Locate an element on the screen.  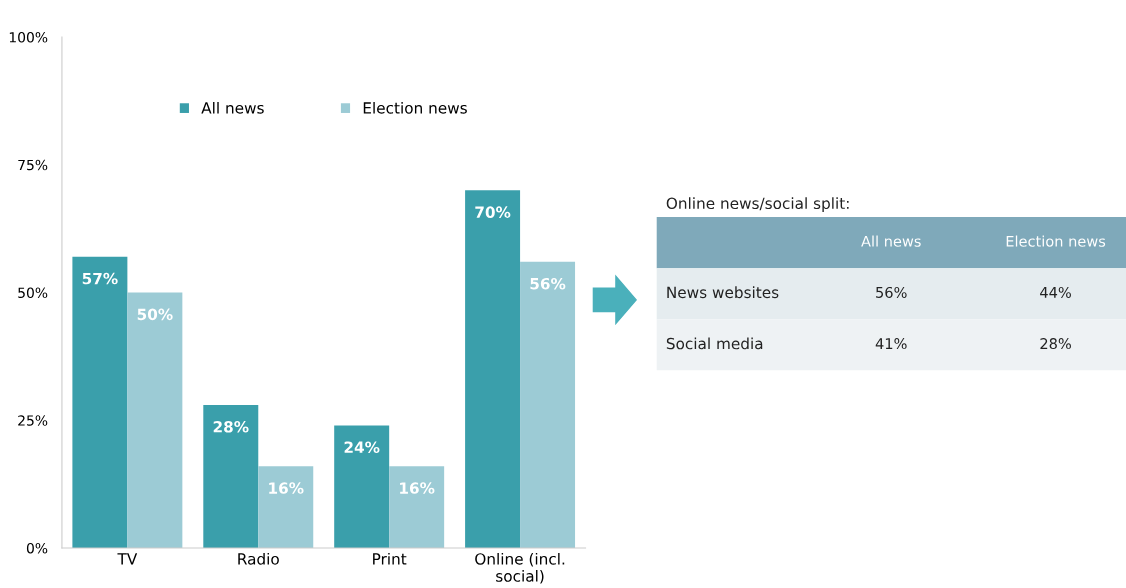
text: 24% is located at coordinates (362, 447).